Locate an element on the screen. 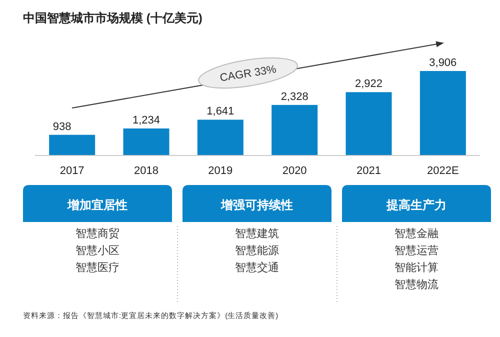 The width and height of the screenshot is (500, 337). text: 智慧医疗 is located at coordinates (98, 267).